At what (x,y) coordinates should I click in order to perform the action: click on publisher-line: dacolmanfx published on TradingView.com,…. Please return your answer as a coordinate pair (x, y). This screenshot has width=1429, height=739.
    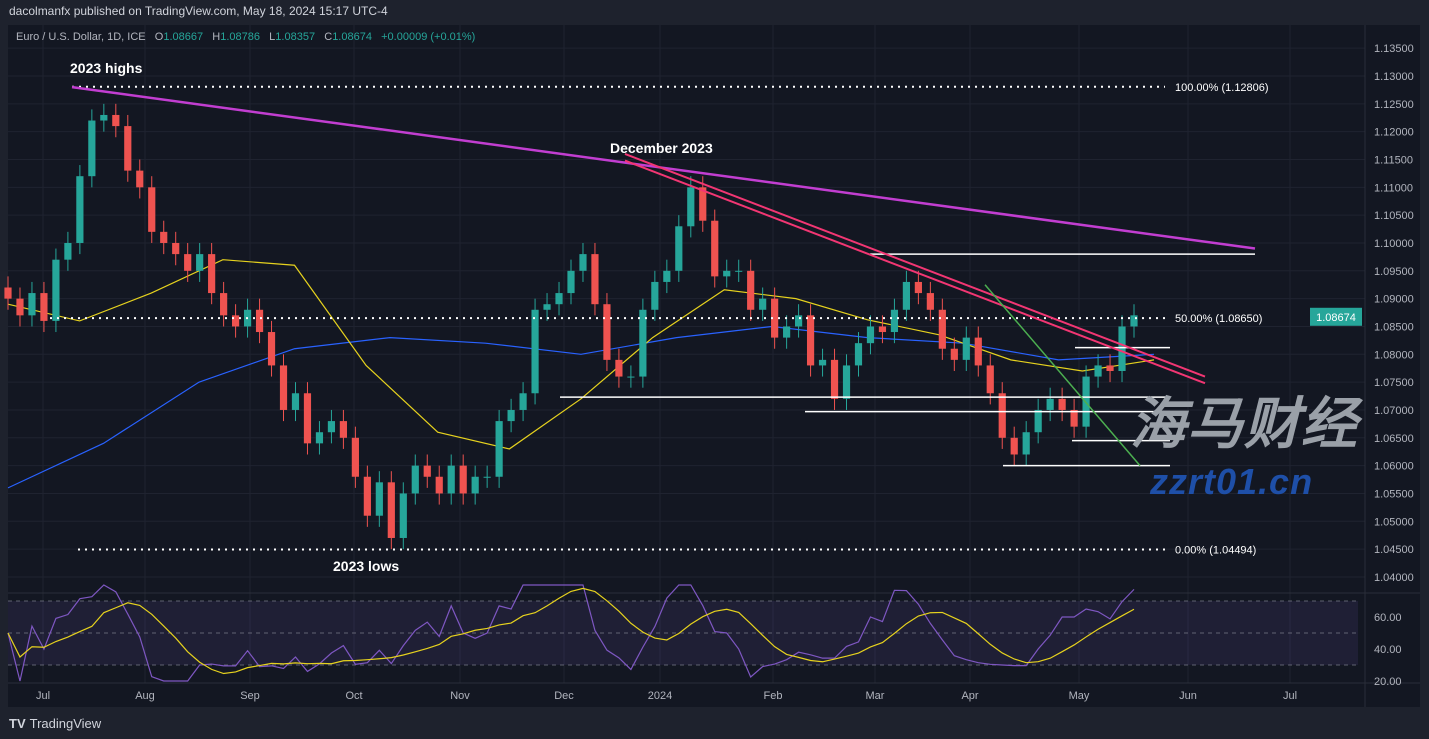
    Looking at the image, I should click on (198, 11).